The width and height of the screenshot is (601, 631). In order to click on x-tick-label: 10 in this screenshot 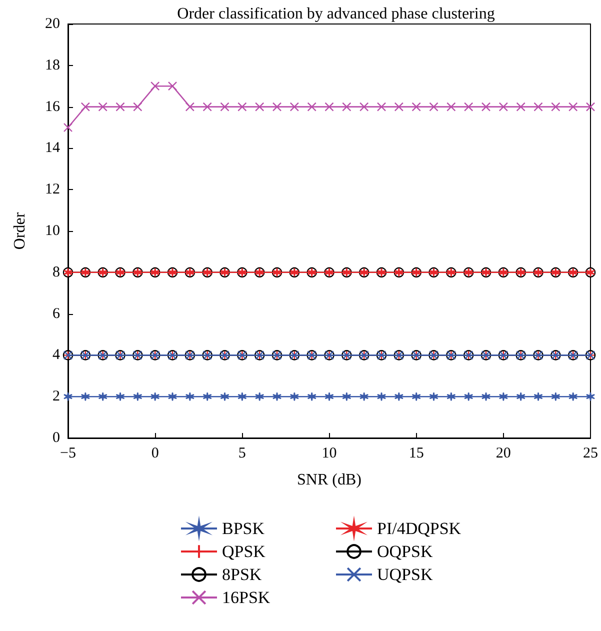, I will do `click(329, 454)`.